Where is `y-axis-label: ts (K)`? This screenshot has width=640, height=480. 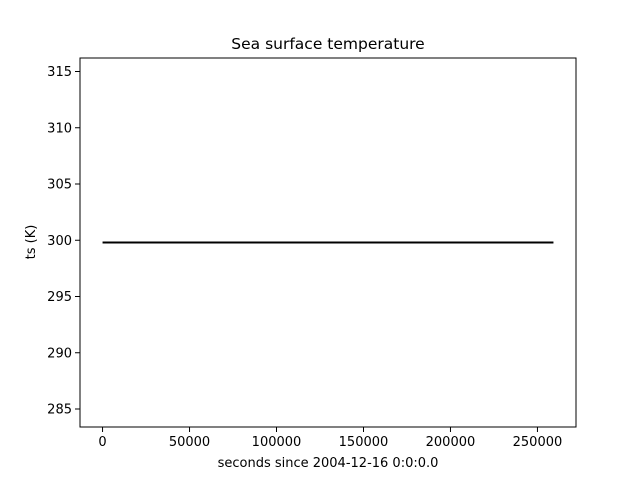 y-axis-label: ts (K) is located at coordinates (31, 242).